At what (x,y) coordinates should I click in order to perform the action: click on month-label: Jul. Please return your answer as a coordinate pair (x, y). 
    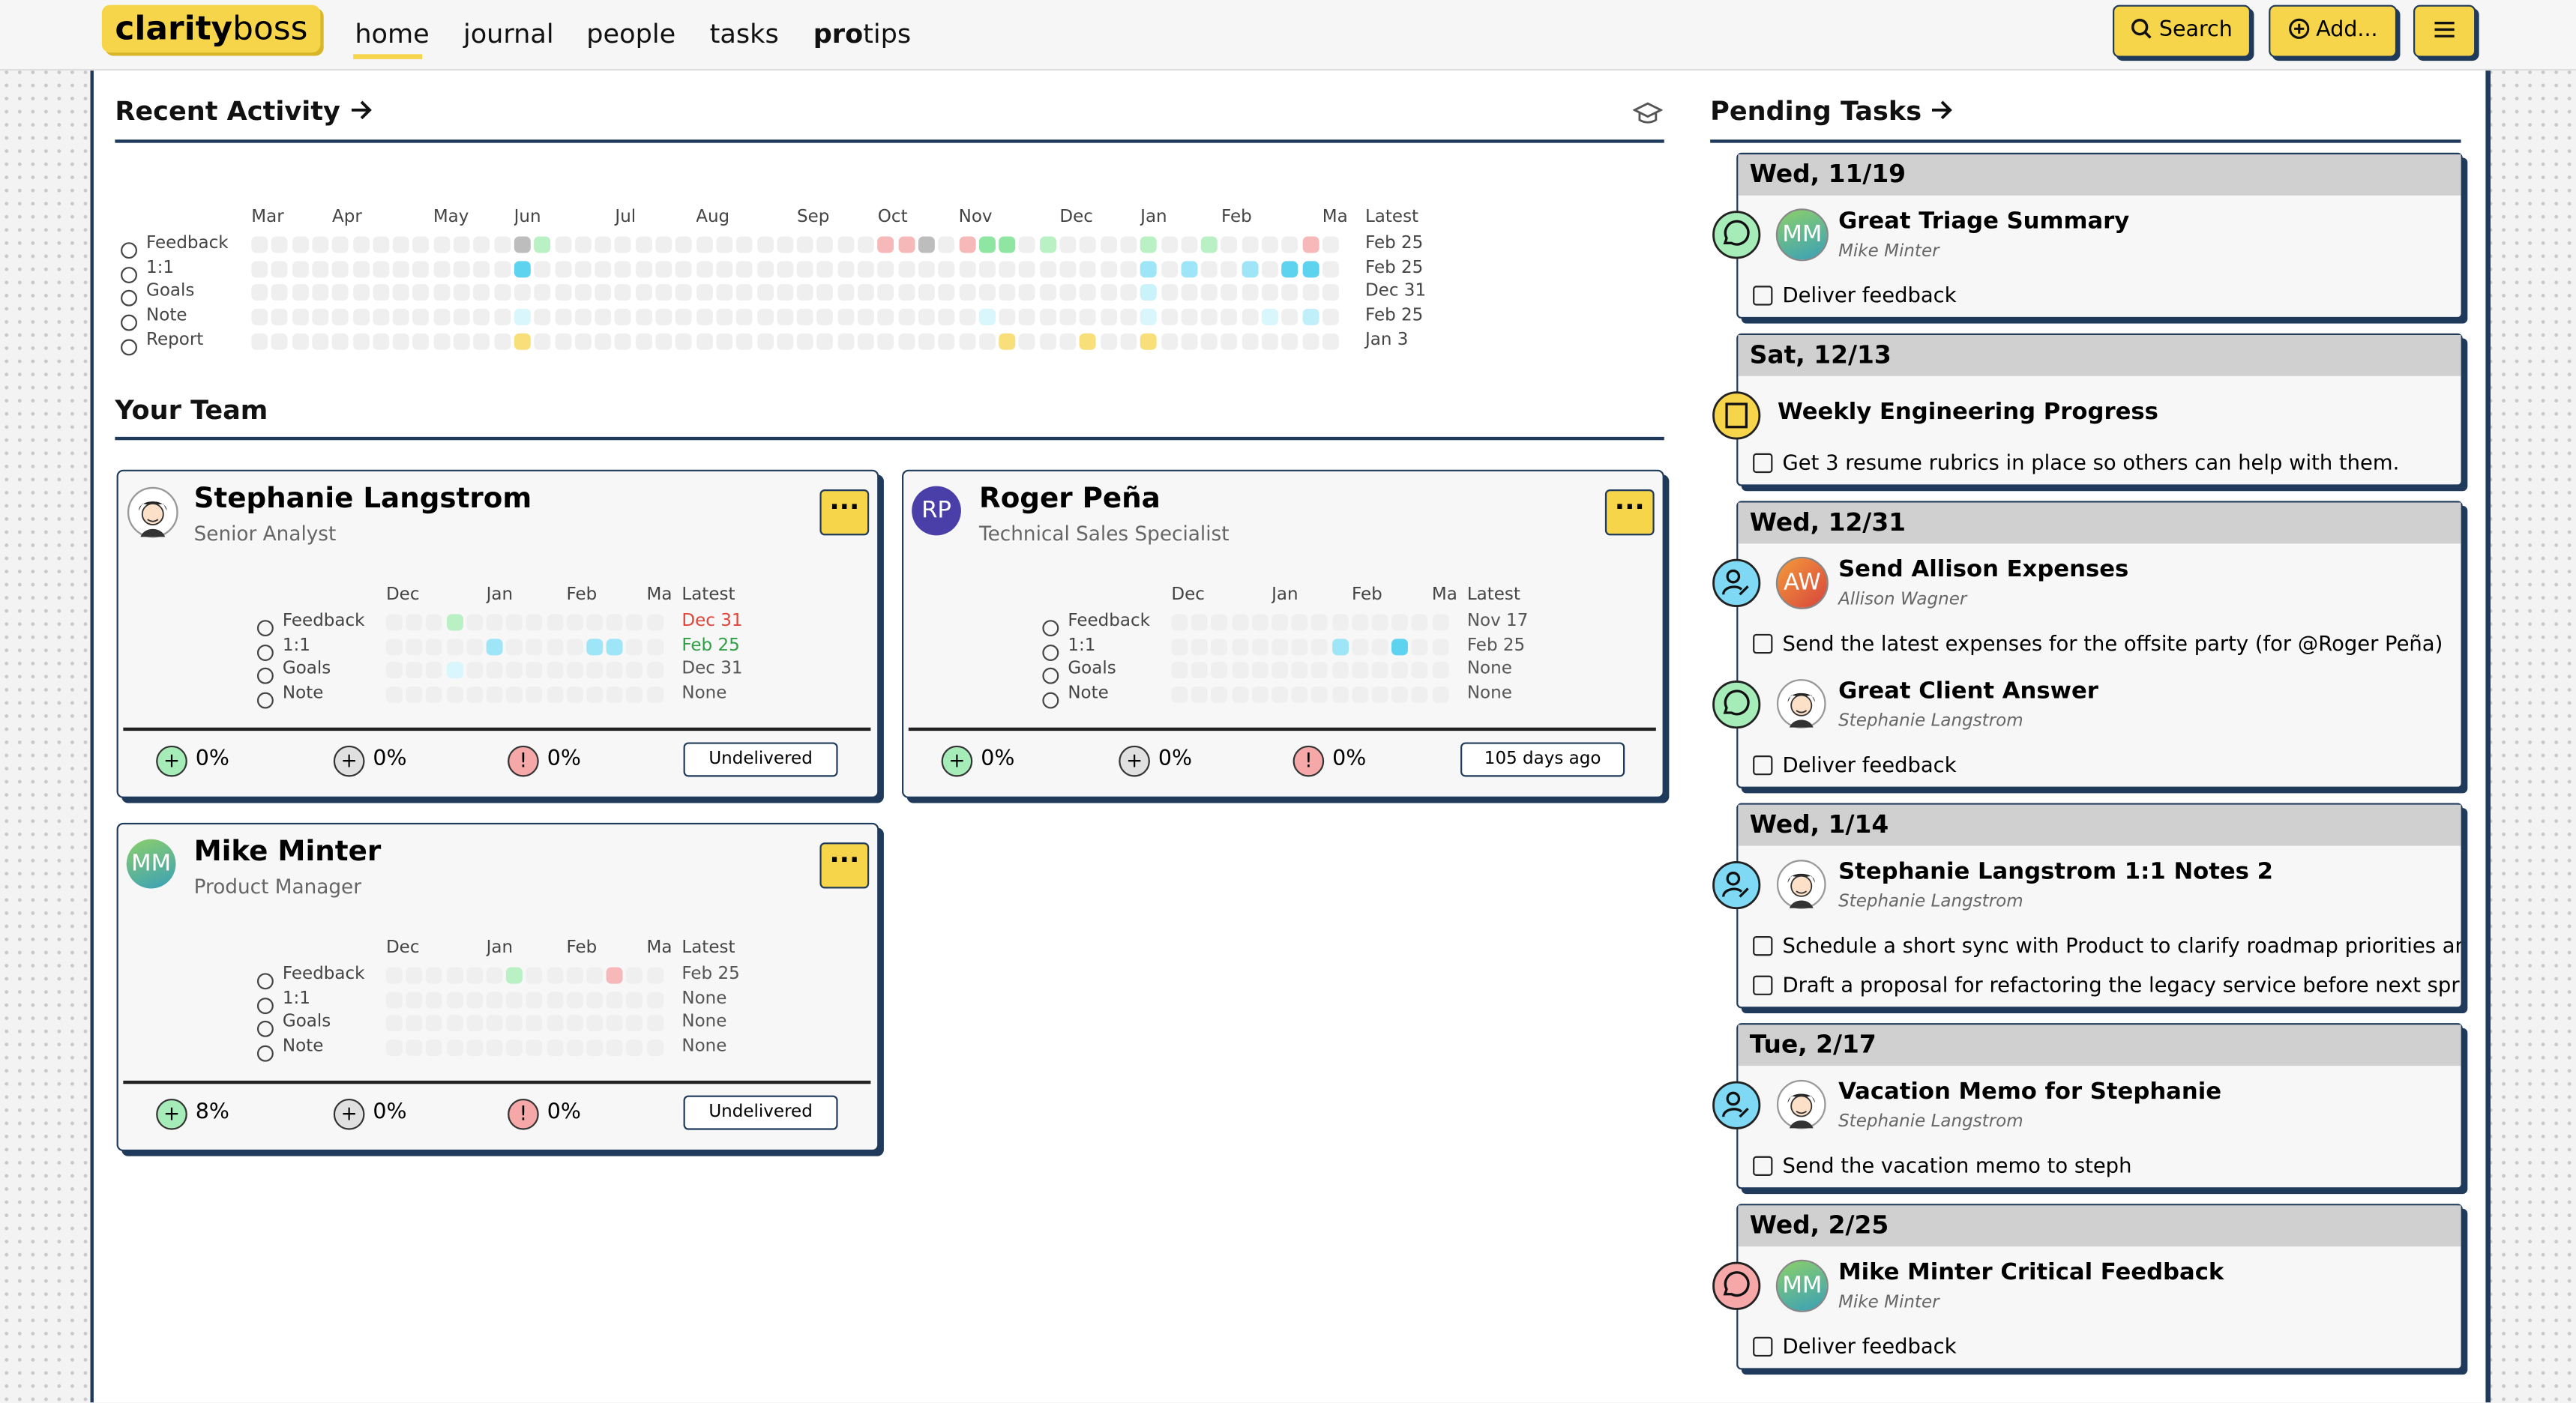
    Looking at the image, I should click on (626, 217).